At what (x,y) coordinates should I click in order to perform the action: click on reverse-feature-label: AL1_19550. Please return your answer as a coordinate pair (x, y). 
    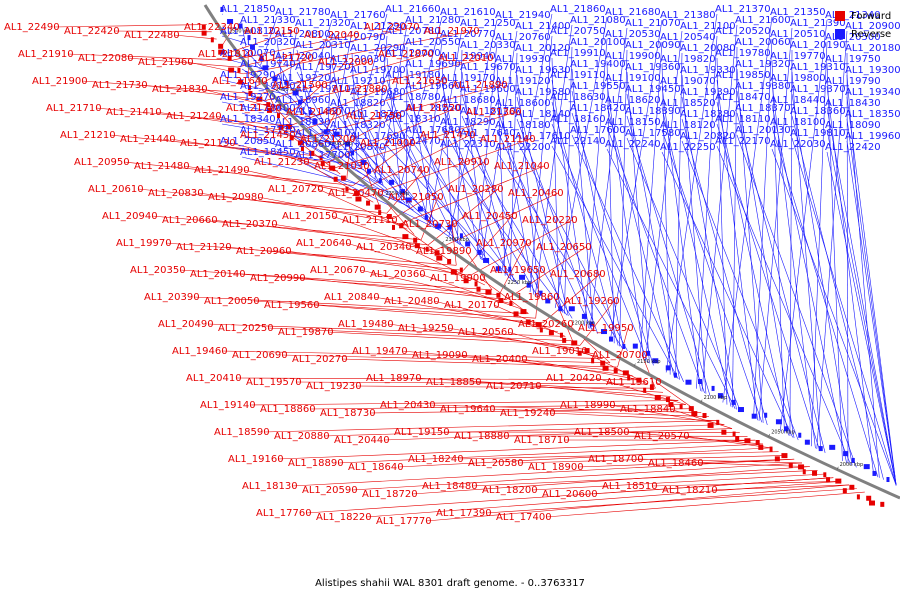
    Looking at the image, I should click on (598, 86).